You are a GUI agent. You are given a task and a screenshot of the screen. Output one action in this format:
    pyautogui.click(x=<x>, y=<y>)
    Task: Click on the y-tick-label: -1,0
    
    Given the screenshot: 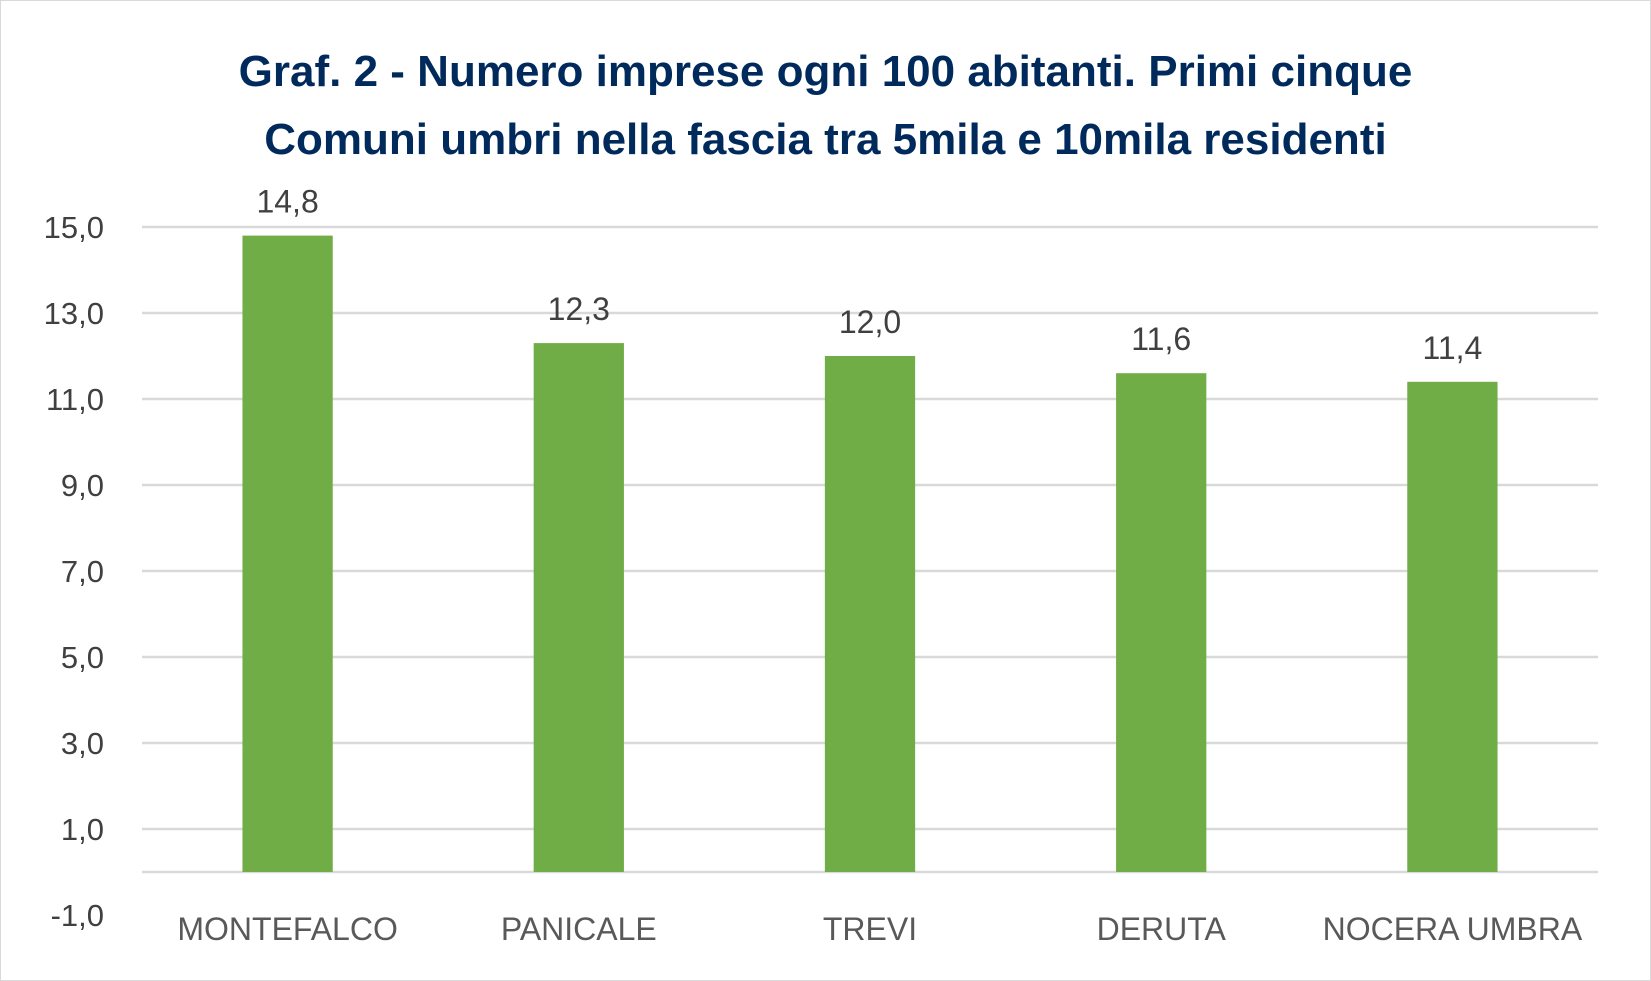 What is the action you would take?
    pyautogui.click(x=77, y=915)
    